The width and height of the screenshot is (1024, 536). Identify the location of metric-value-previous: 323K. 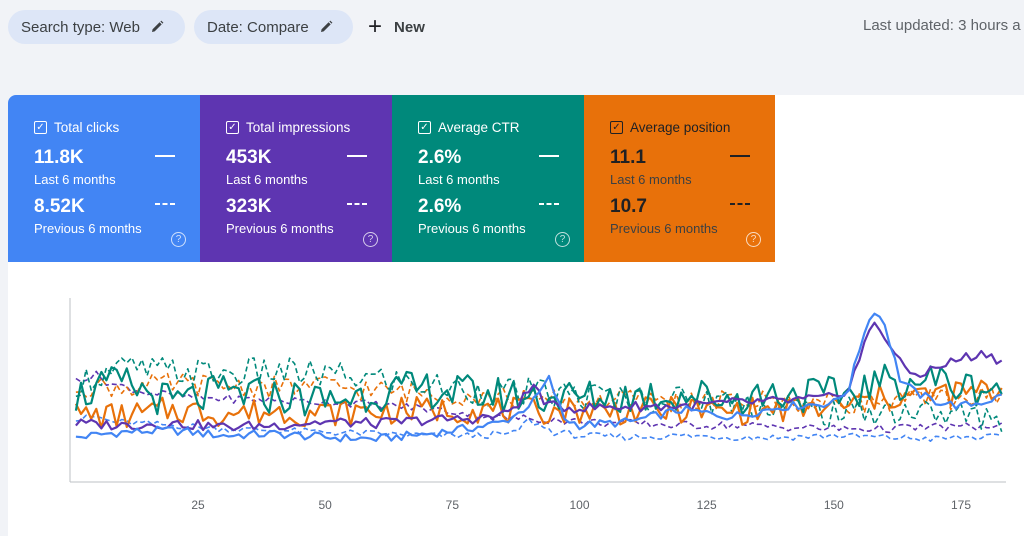
(249, 206).